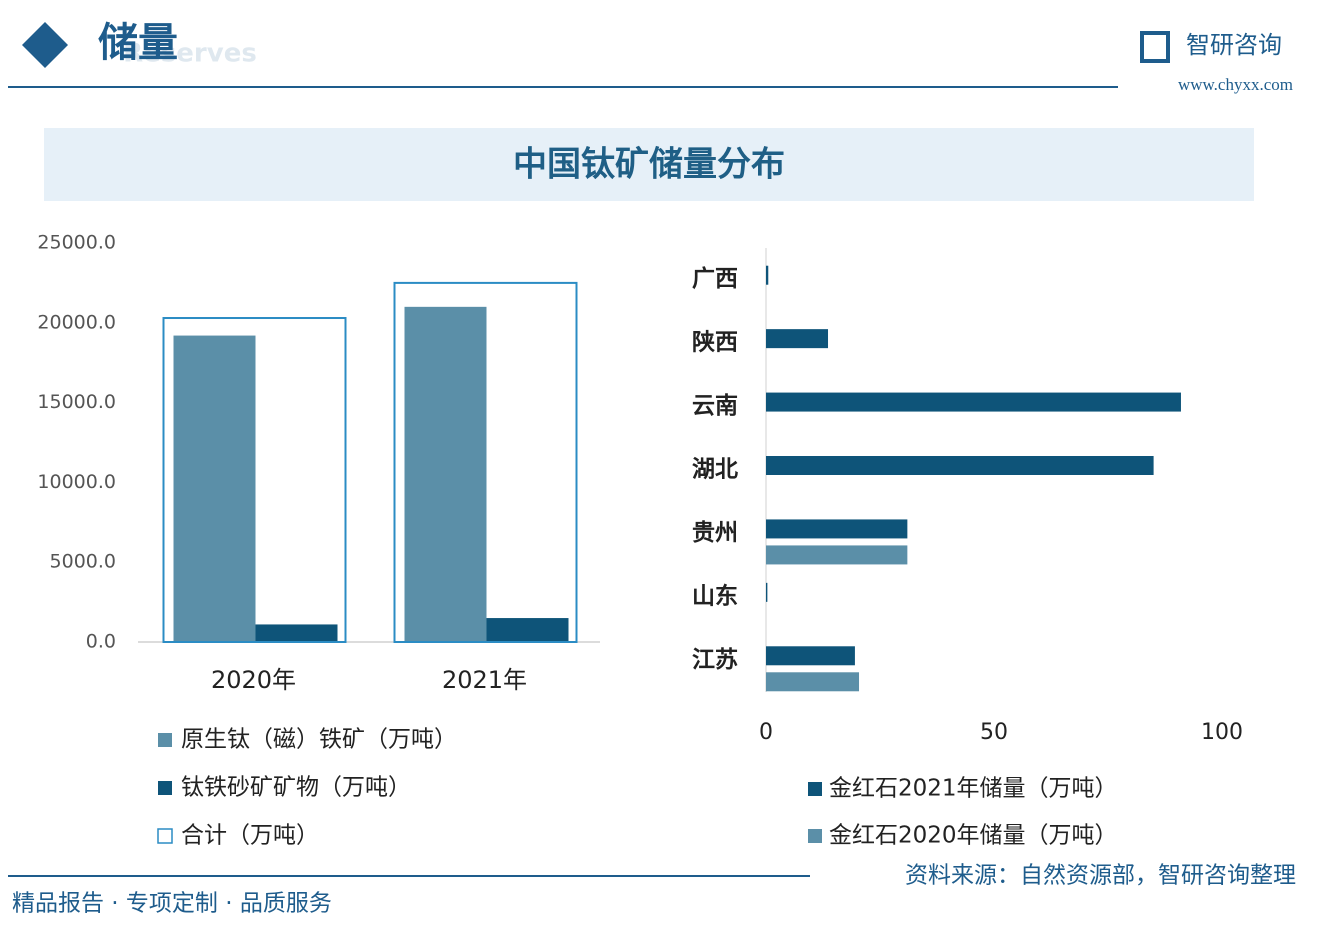 The image size is (1322, 928). I want to click on y-tick-label: 江苏, so click(715, 660).